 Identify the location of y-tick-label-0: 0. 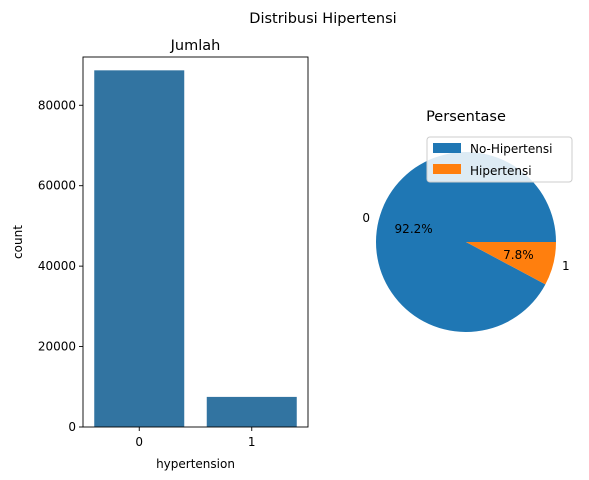
(72, 427).